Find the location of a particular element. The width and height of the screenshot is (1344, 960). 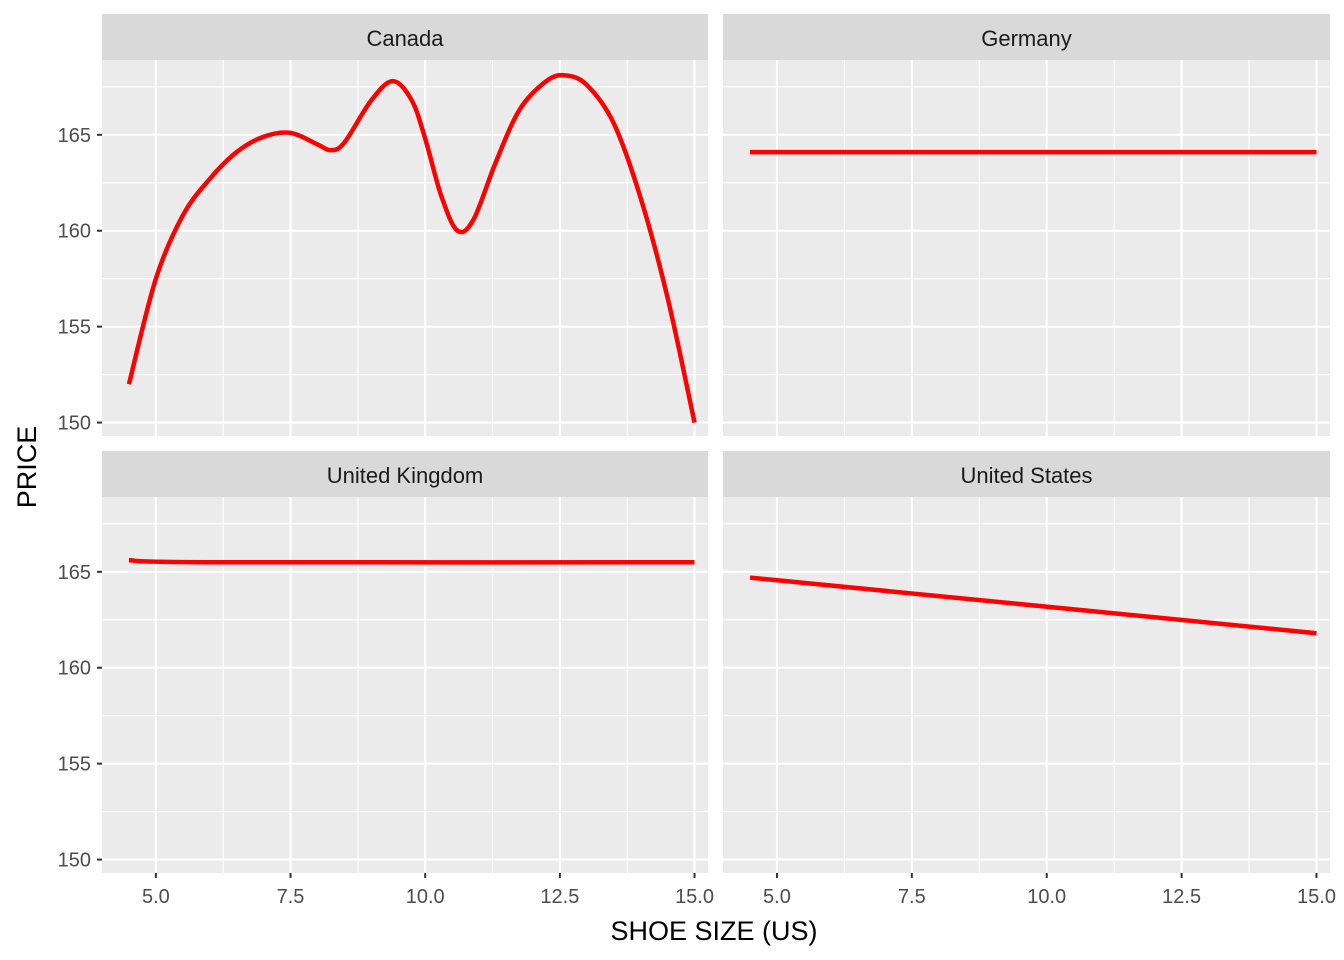

facet-label: Germany is located at coordinates (1026, 38).